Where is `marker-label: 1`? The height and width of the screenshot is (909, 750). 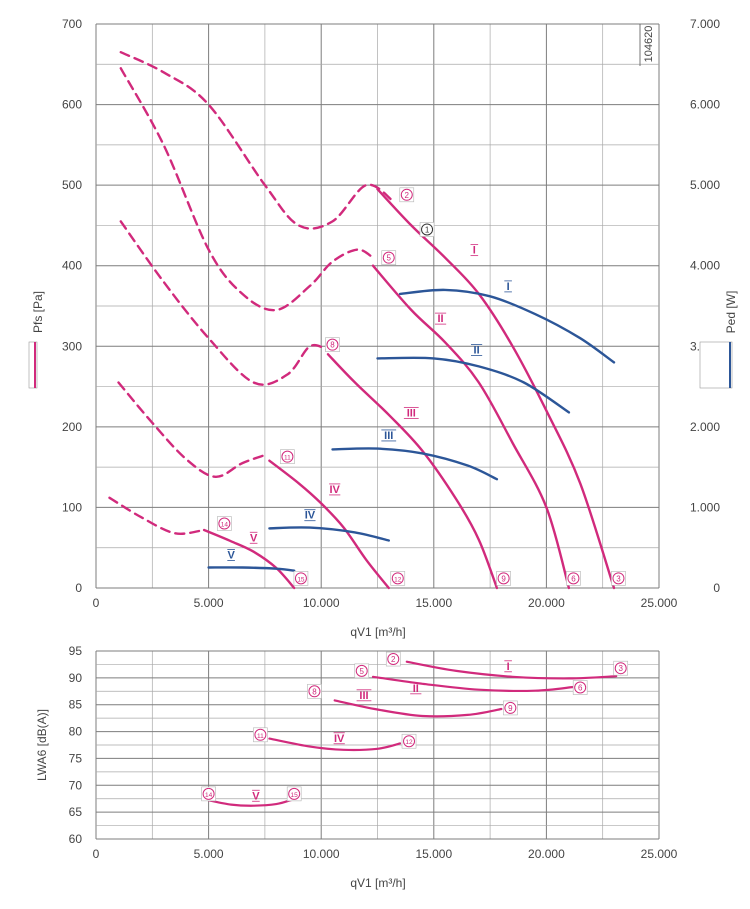 marker-label: 1 is located at coordinates (427, 229).